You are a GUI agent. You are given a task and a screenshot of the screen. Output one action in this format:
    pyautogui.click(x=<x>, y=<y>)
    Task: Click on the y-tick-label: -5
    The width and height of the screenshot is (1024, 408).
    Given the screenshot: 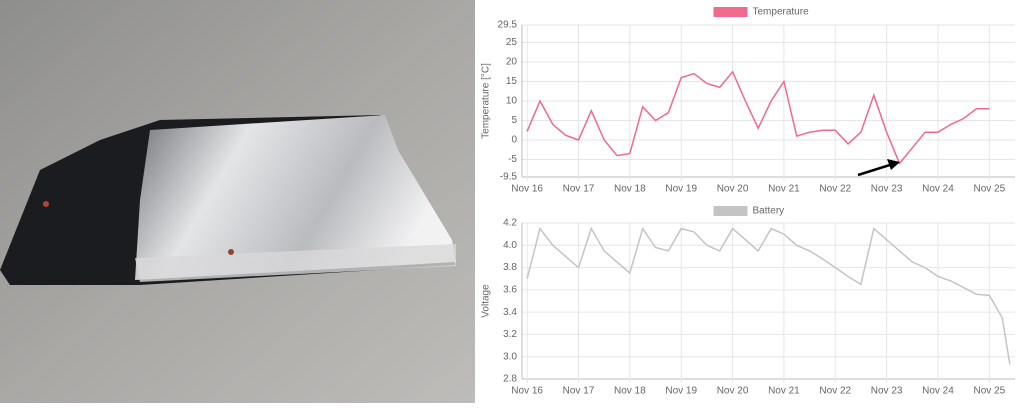 What is the action you would take?
    pyautogui.click(x=512, y=159)
    